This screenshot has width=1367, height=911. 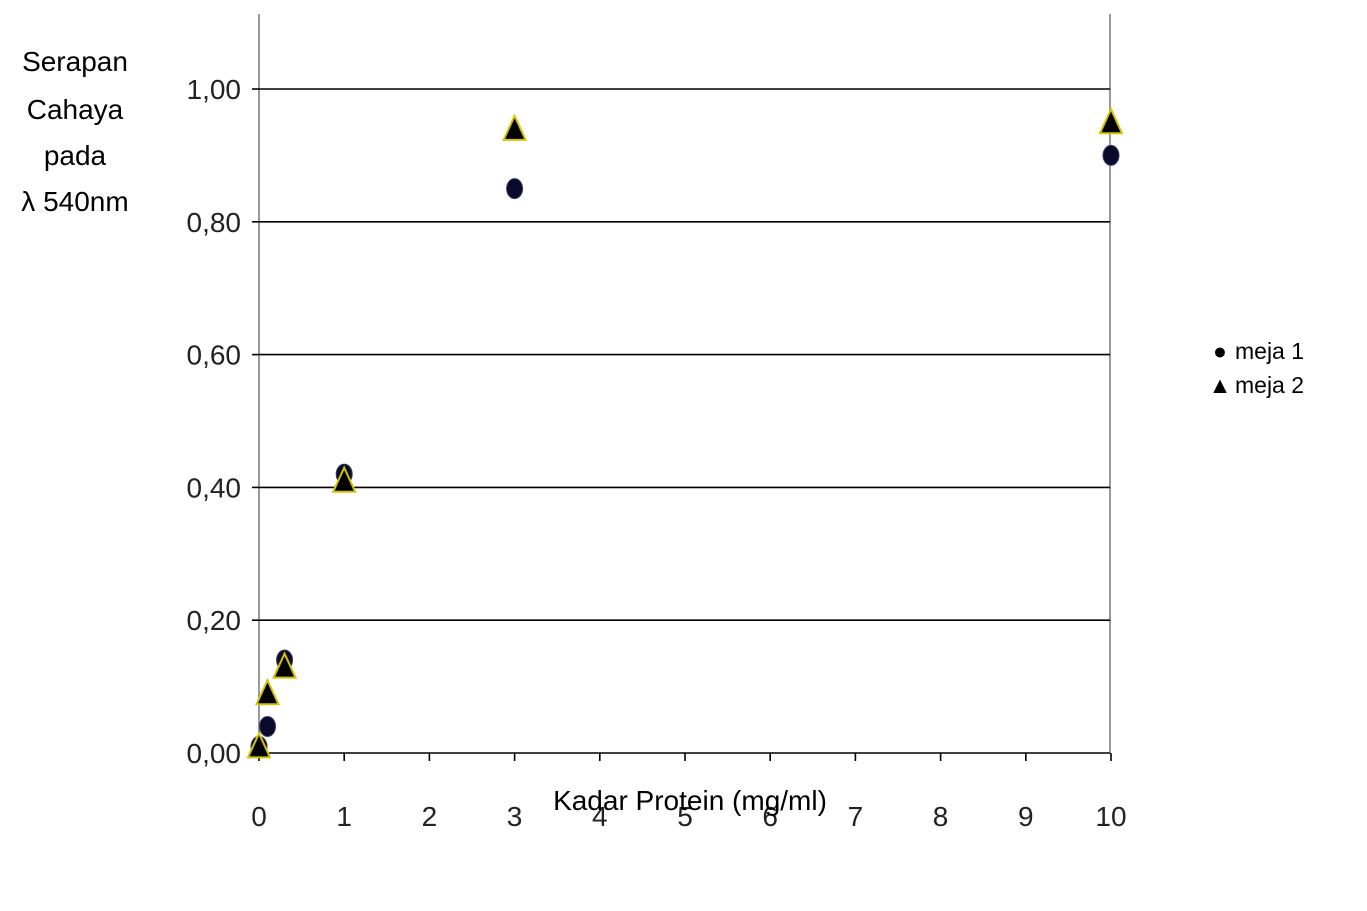 I want to click on circle-marker-icon: ●, so click(x=1220, y=350).